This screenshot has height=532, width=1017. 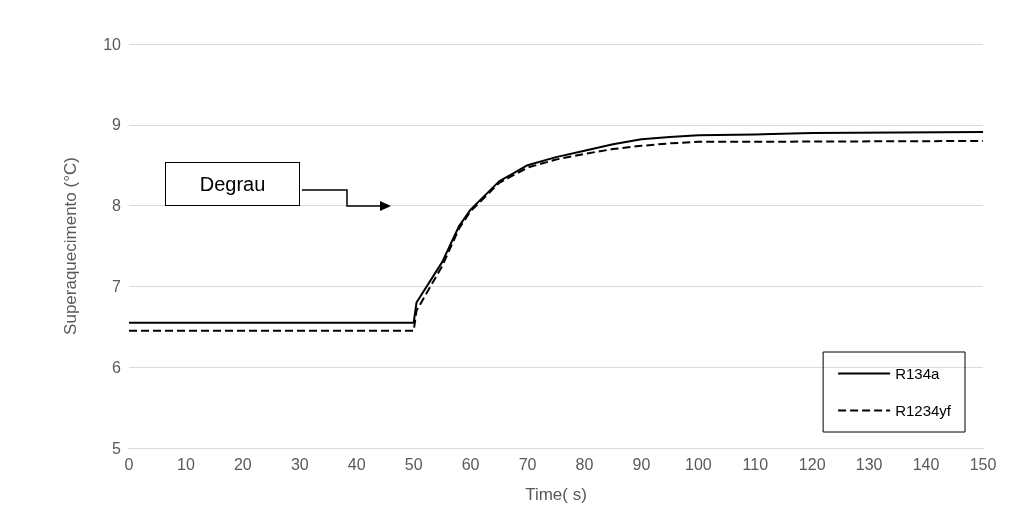 What do you see at coordinates (698, 464) in the screenshot?
I see `x-tick-label: 100` at bounding box center [698, 464].